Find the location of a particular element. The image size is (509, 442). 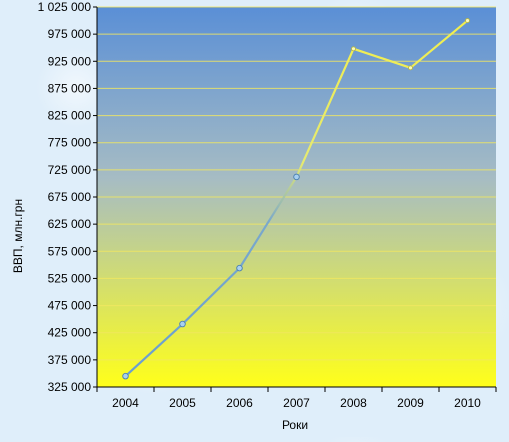

y-axis-title: ВВП, млн.грн is located at coordinates (18, 236).